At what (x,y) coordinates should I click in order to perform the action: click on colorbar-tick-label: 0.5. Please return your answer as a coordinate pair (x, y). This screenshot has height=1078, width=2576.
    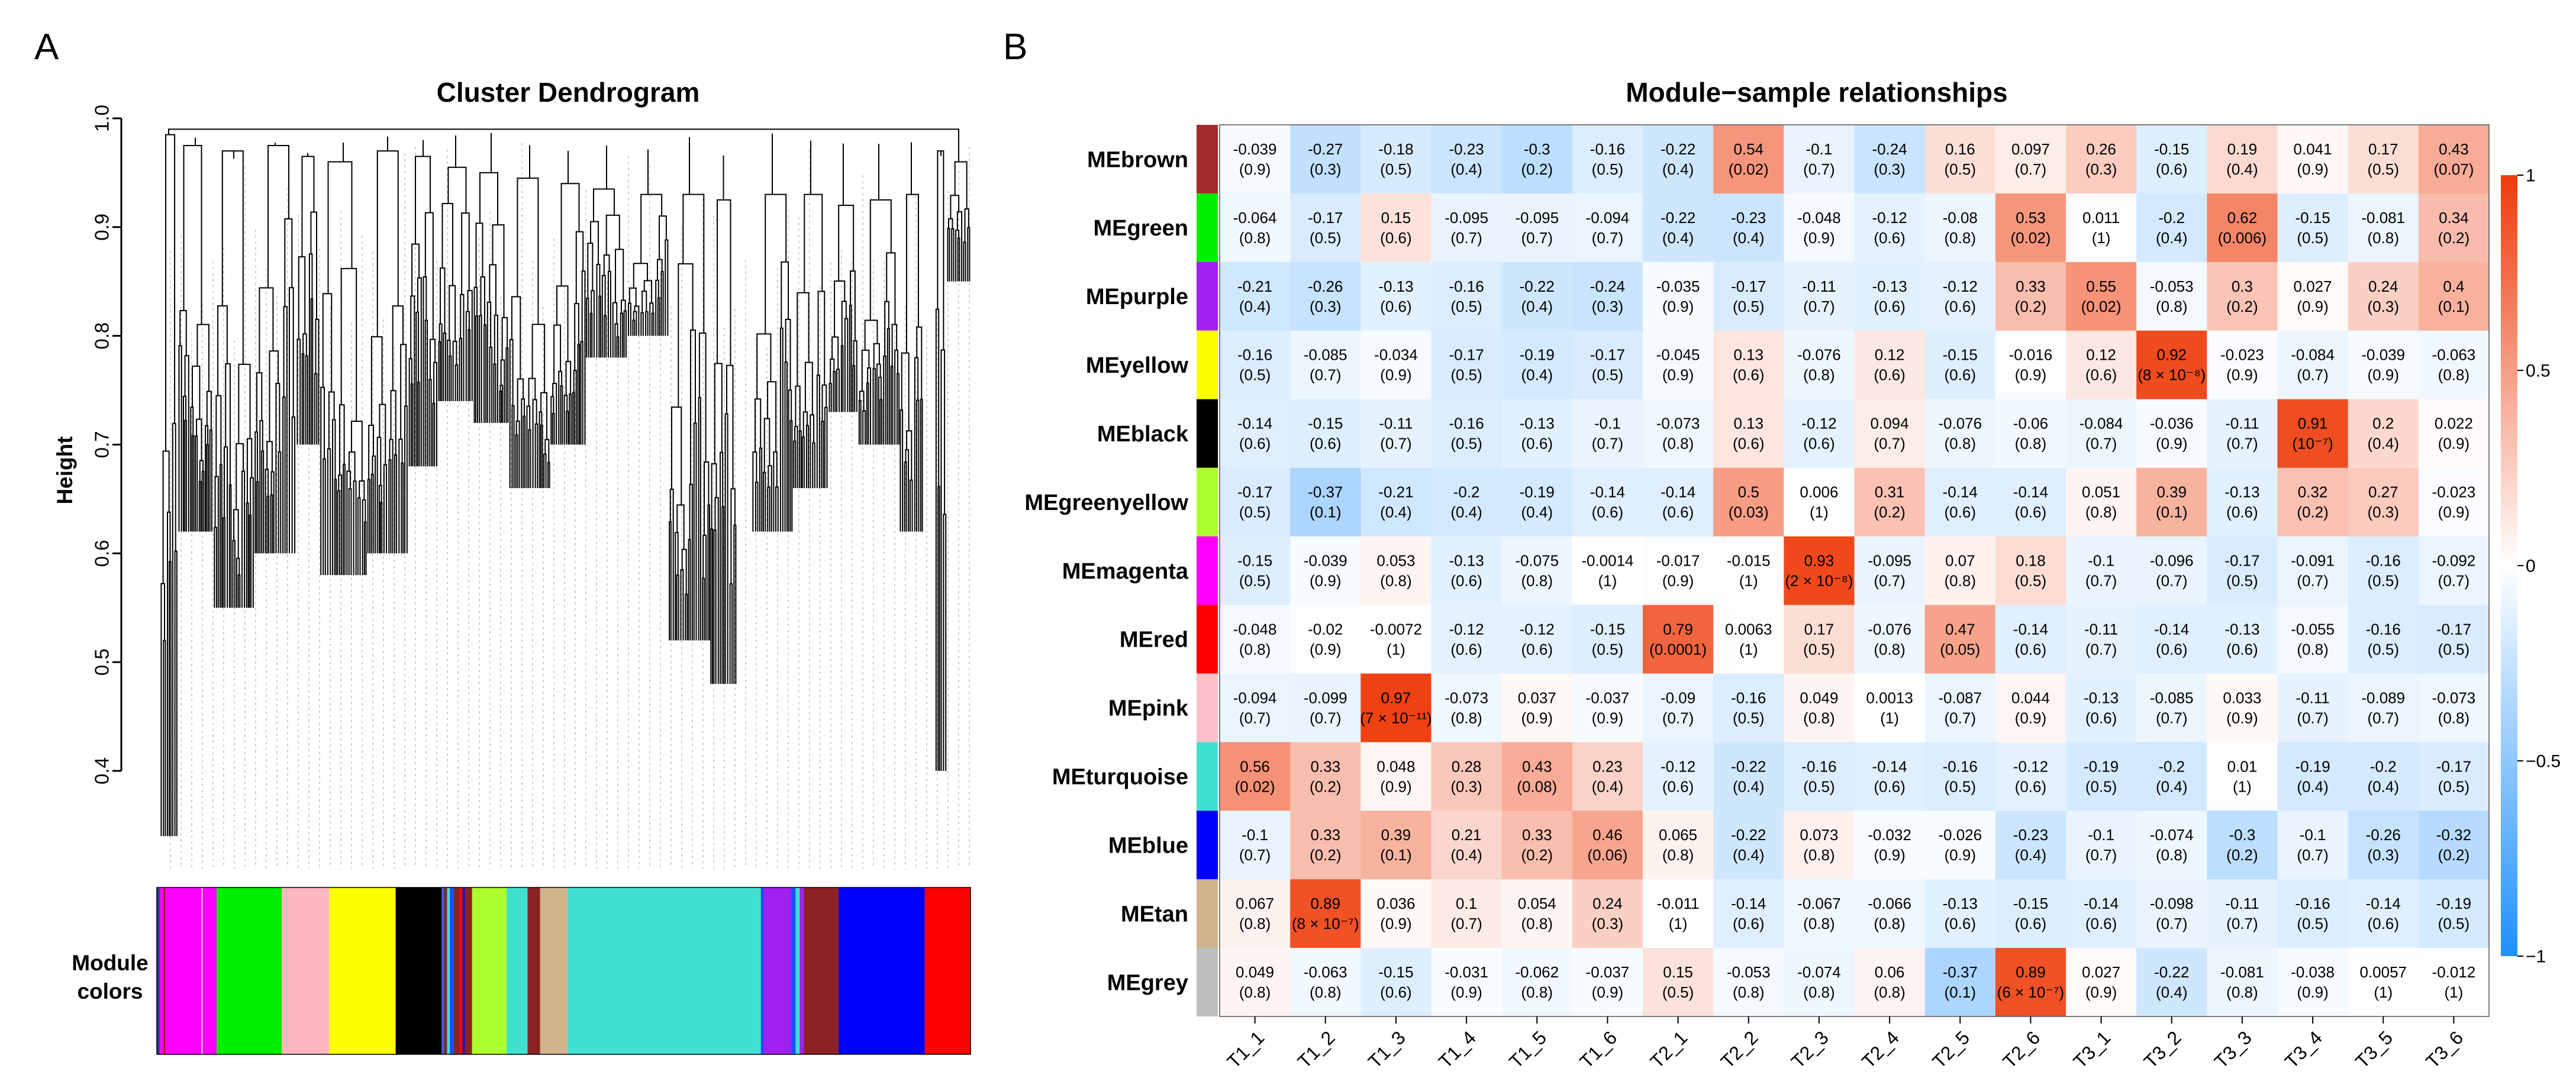
    Looking at the image, I should click on (2538, 371).